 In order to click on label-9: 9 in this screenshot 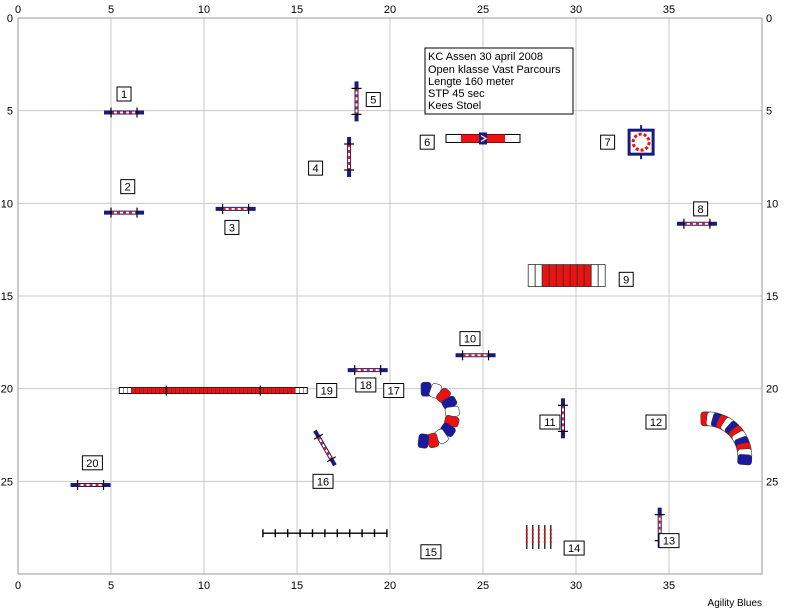, I will do `click(626, 279)`.